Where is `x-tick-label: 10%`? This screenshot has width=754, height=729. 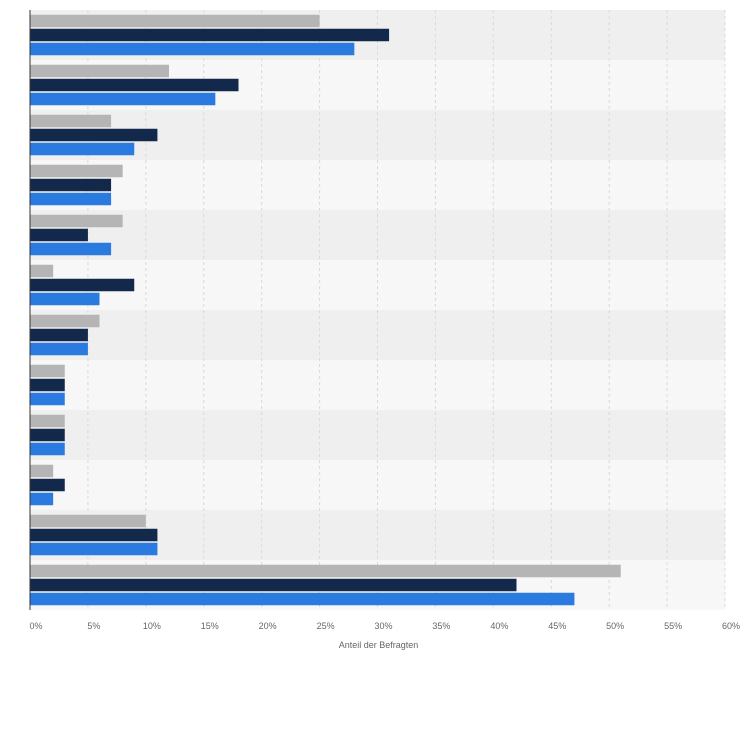 x-tick-label: 10% is located at coordinates (152, 626).